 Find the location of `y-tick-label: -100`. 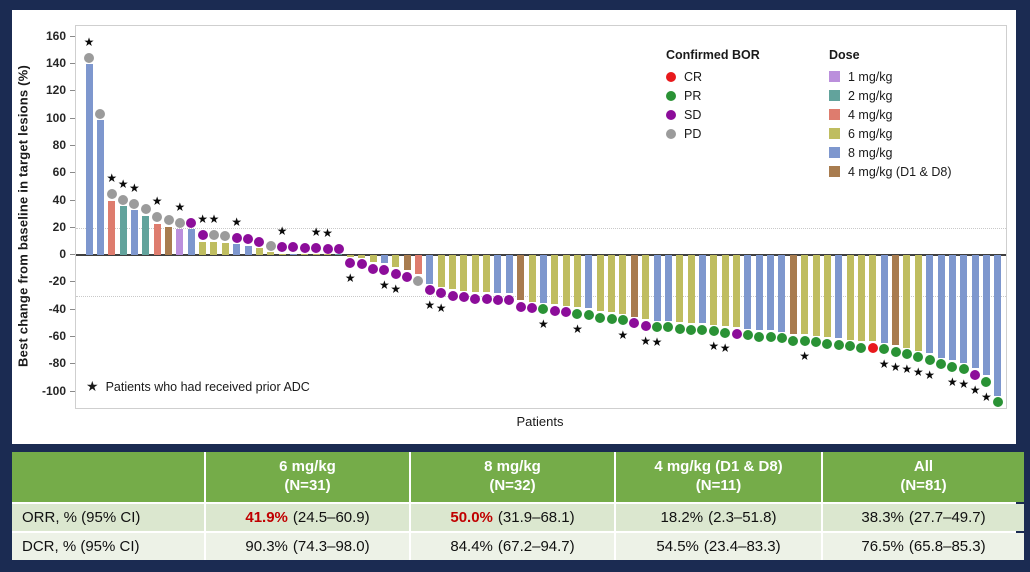

y-tick-label: -100 is located at coordinates (53, 390).